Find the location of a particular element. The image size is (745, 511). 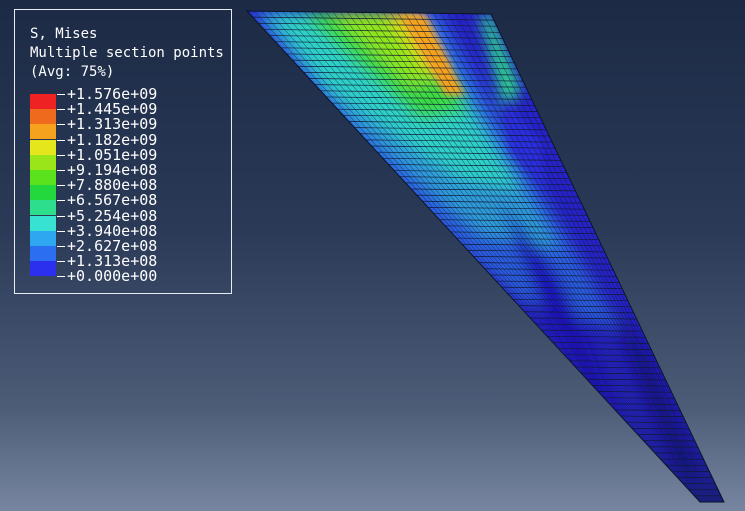

legend-tick-label: +2.627e+08 is located at coordinates (112, 246).